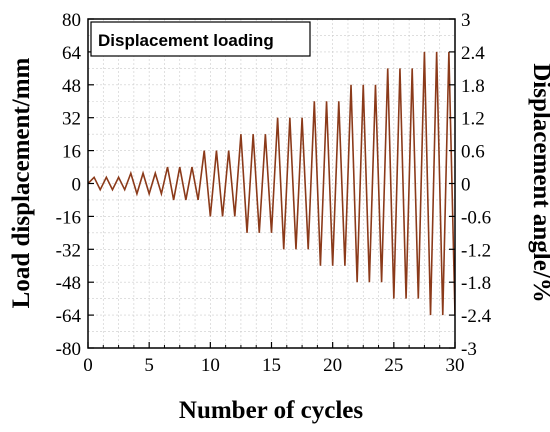  I want to click on y2-tick-label: 3, so click(466, 20).